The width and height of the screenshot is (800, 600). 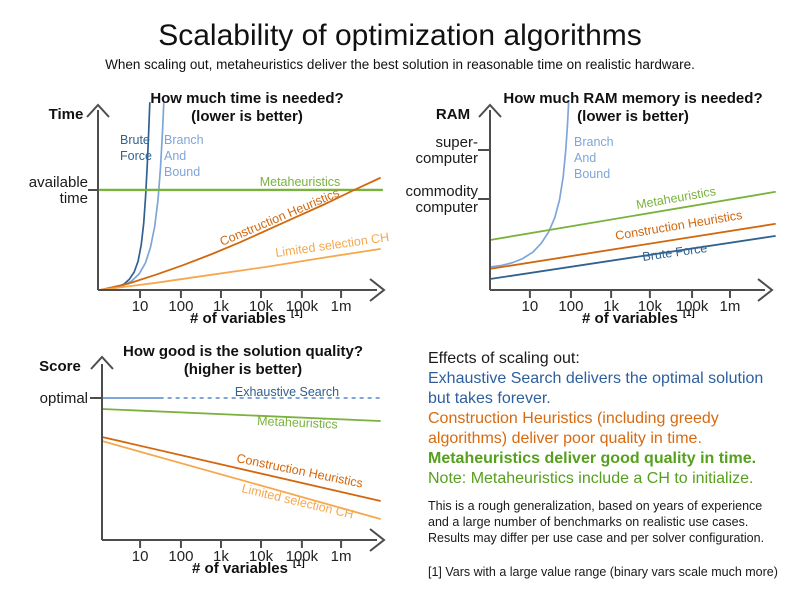 I want to click on panel-line-exhaustive-2: but takes forever., so click(x=489, y=398).